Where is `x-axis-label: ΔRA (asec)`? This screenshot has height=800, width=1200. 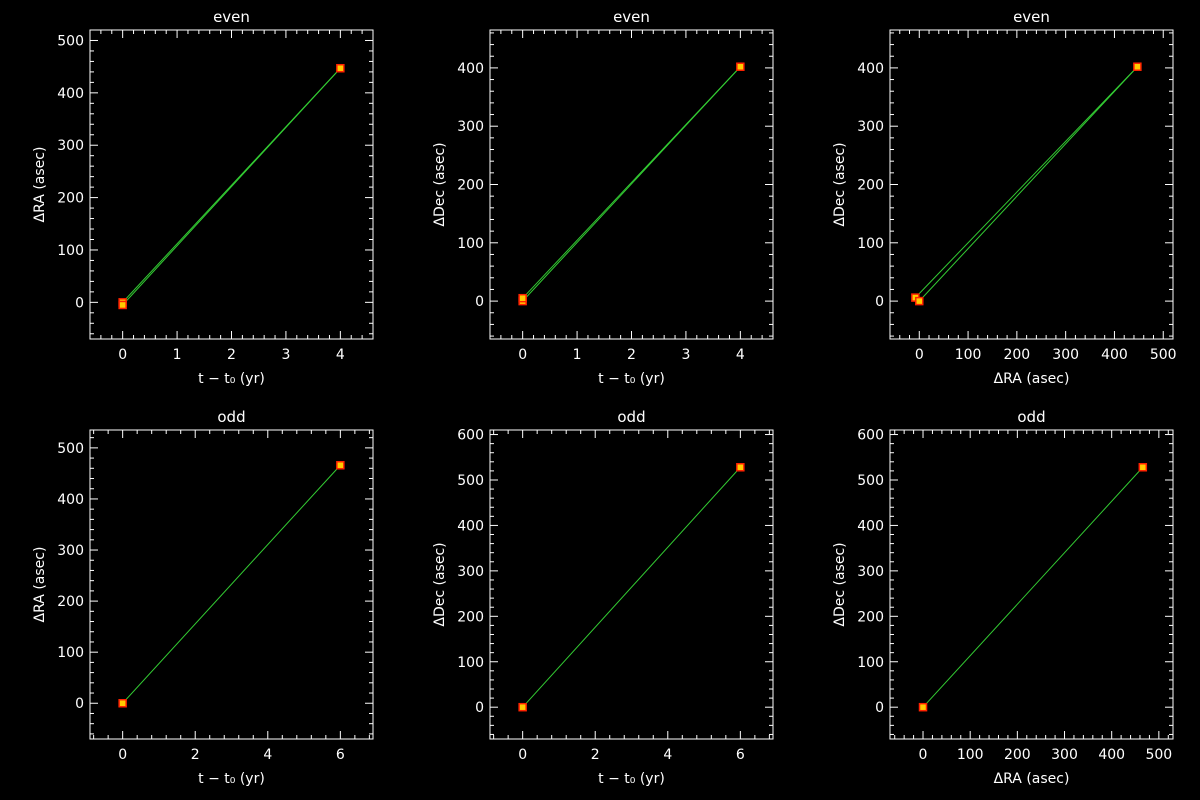 x-axis-label: ΔRA (asec) is located at coordinates (1032, 379).